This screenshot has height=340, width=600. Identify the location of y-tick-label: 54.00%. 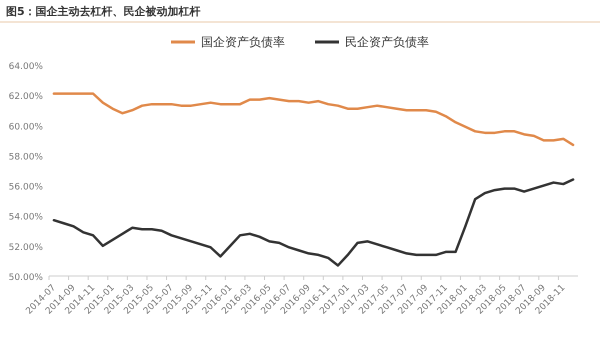
(26, 217).